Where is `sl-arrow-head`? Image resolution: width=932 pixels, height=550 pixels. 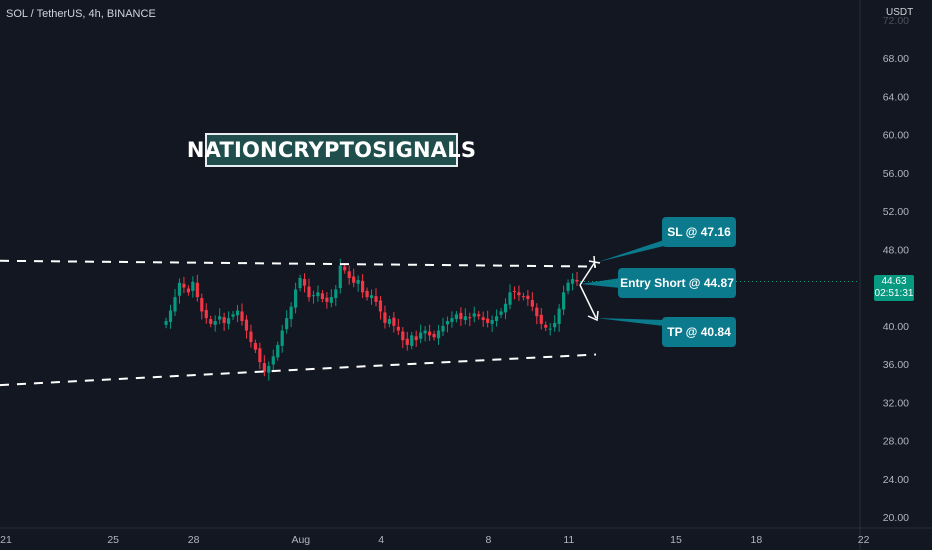
sl-arrow-head is located at coordinates (594, 262).